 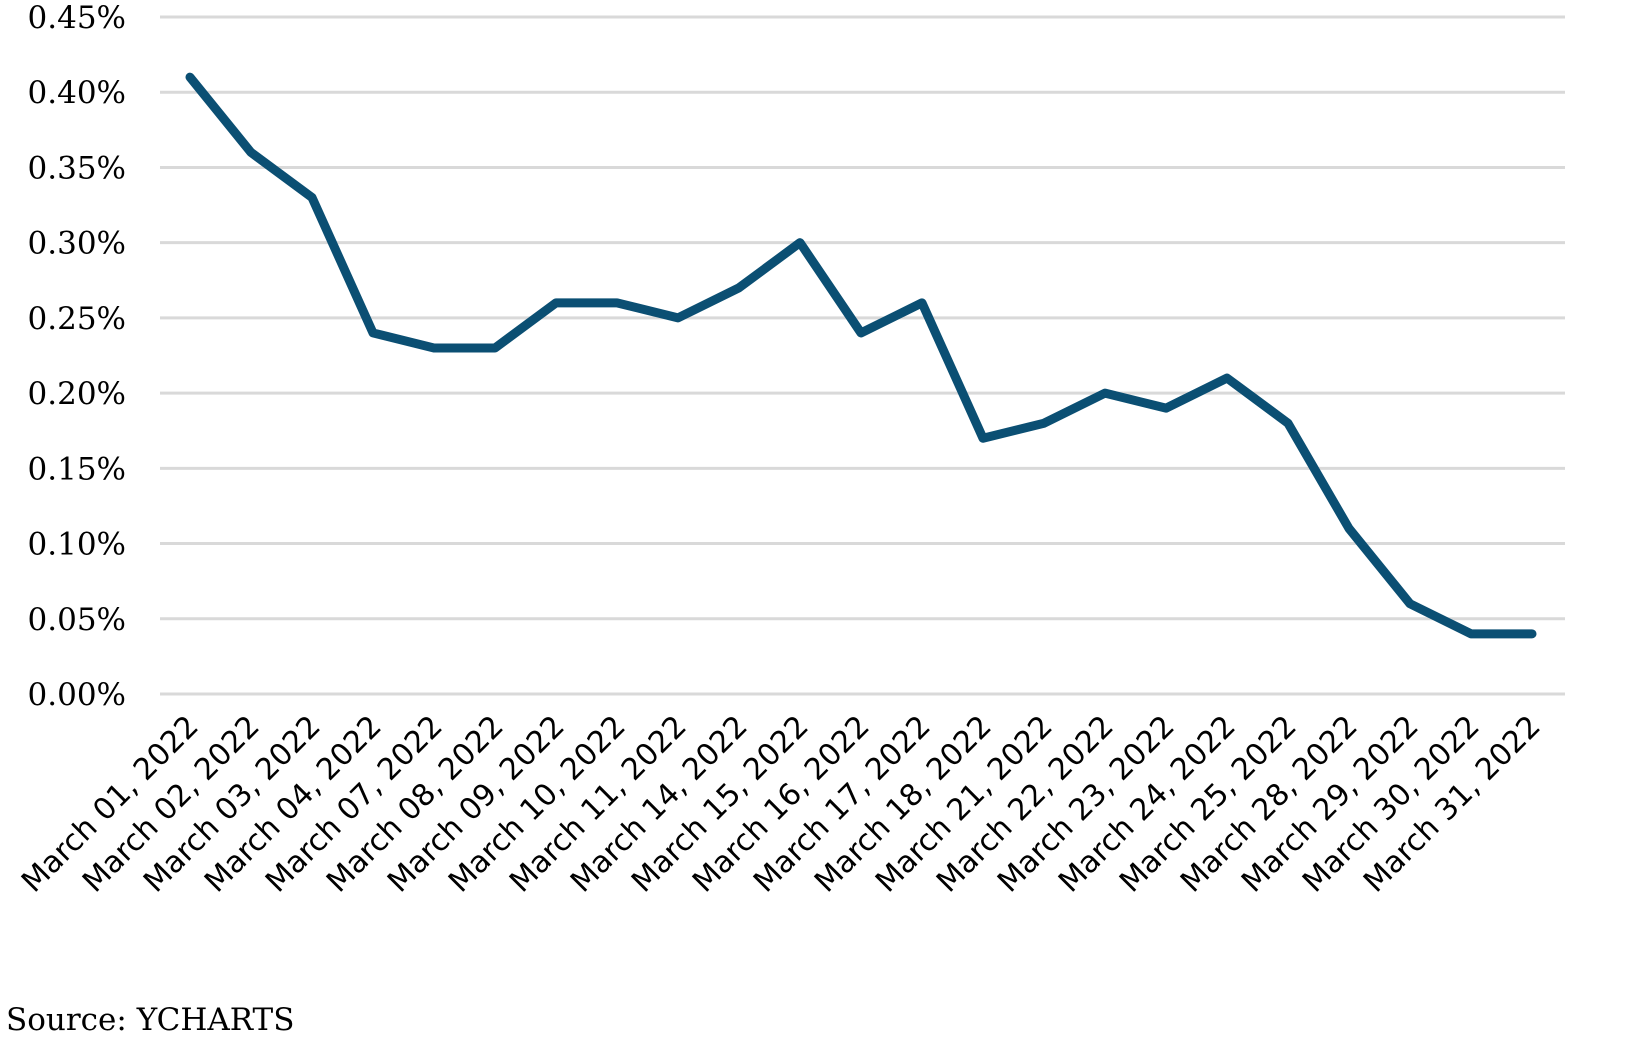 What do you see at coordinates (77, 469) in the screenshot?
I see `y-tick-label: 0.15%` at bounding box center [77, 469].